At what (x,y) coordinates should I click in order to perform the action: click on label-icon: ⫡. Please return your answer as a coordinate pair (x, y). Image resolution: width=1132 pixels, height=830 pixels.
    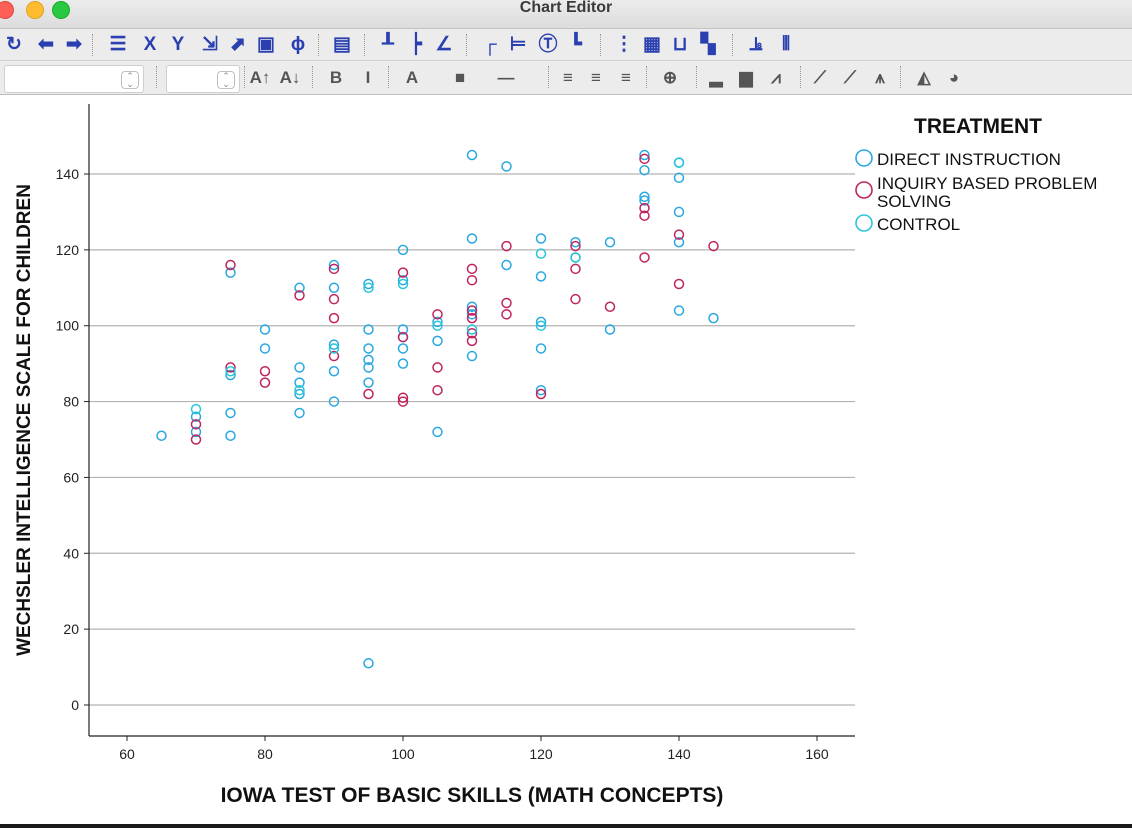
    Looking at the image, I should click on (756, 44).